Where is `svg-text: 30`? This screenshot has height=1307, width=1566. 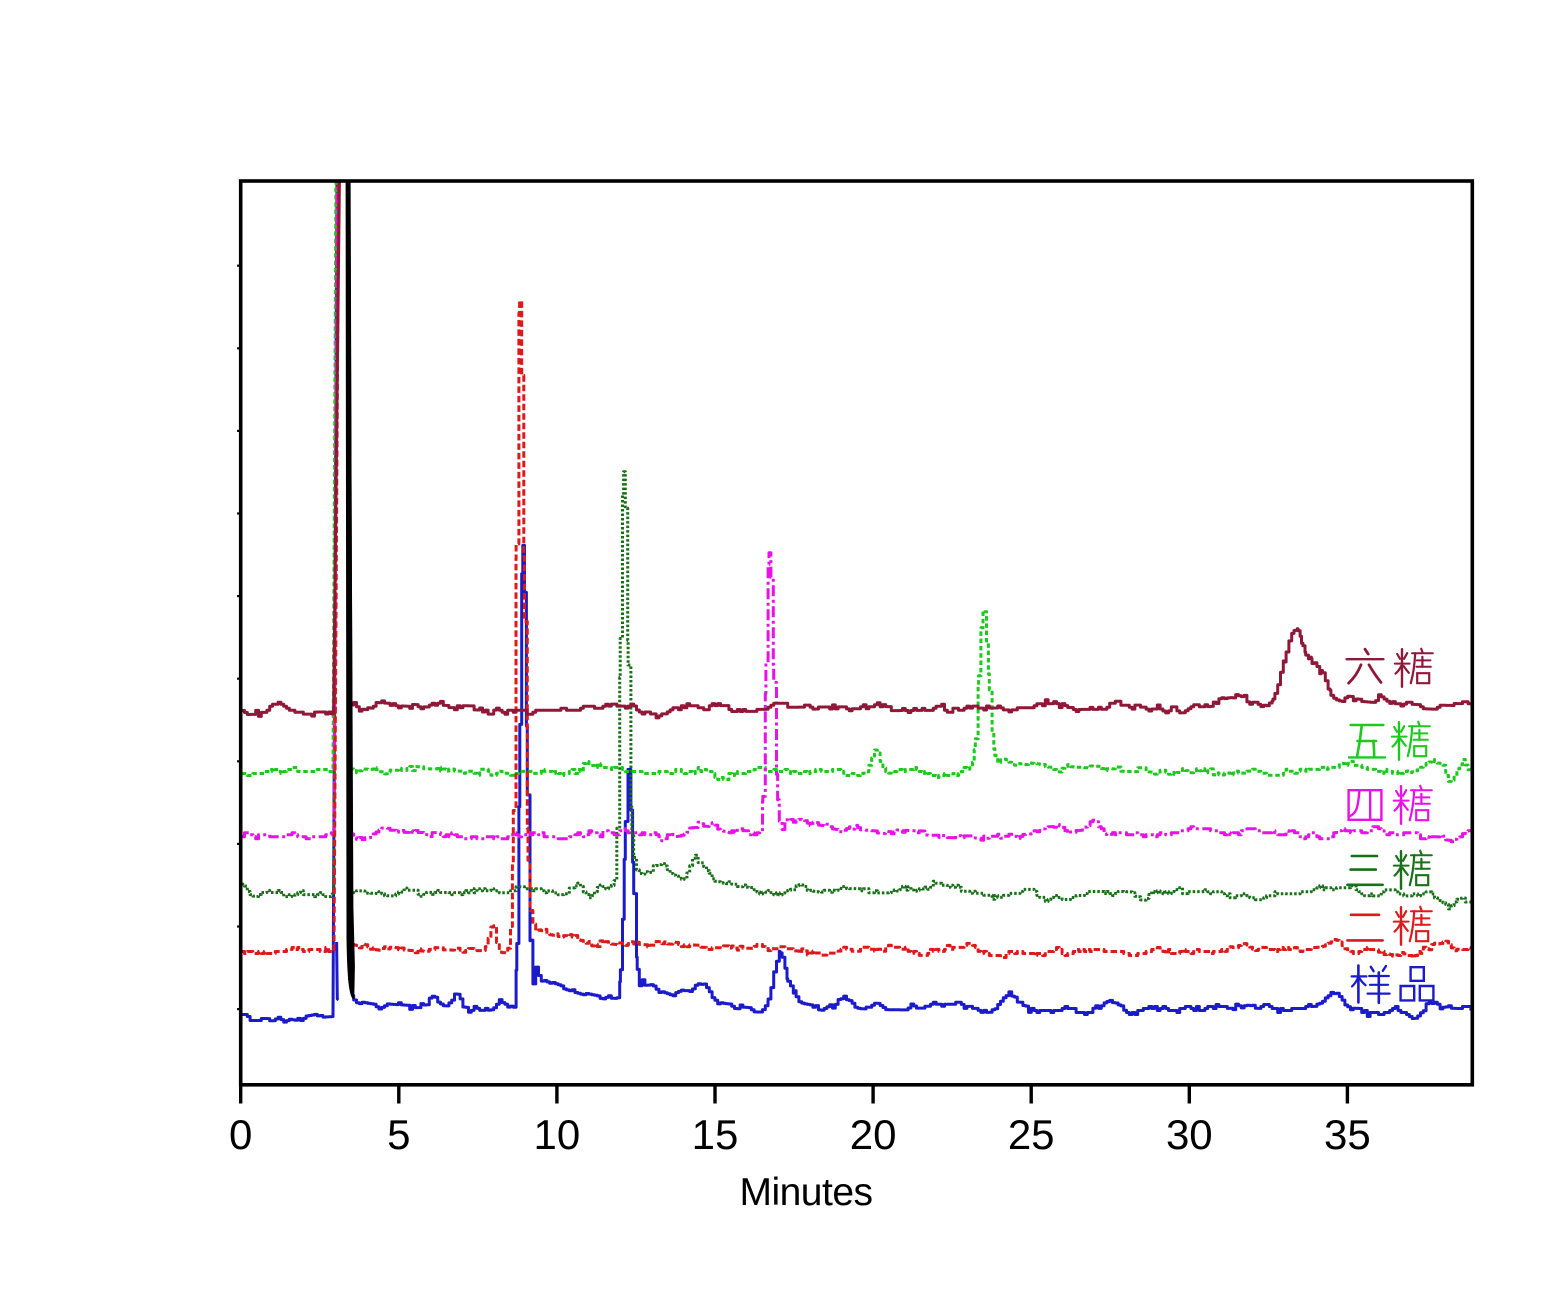 svg-text: 30 is located at coordinates (1189, 1134).